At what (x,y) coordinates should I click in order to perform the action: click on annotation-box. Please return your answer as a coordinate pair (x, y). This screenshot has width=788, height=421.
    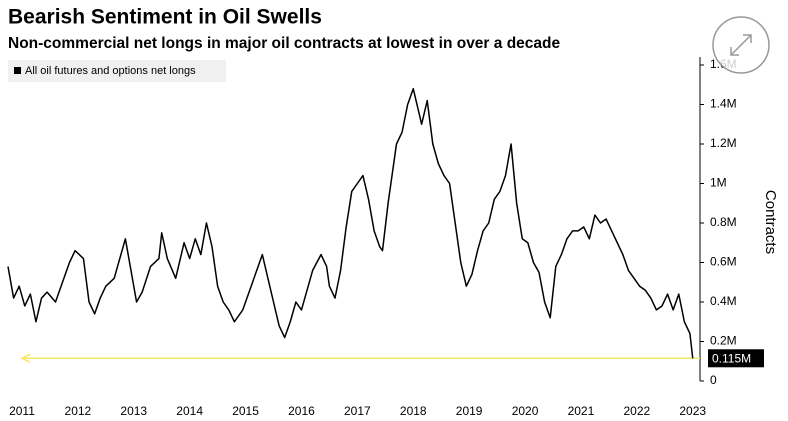
    Looking at the image, I should click on (736, 358).